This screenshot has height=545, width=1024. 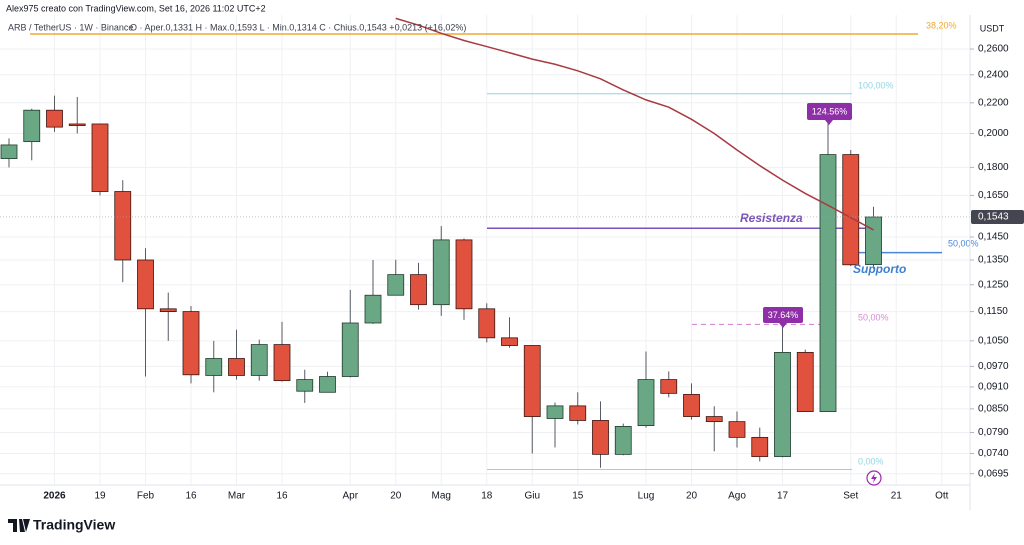 What do you see at coordinates (54, 496) in the screenshot?
I see `x-tick-label: 2026` at bounding box center [54, 496].